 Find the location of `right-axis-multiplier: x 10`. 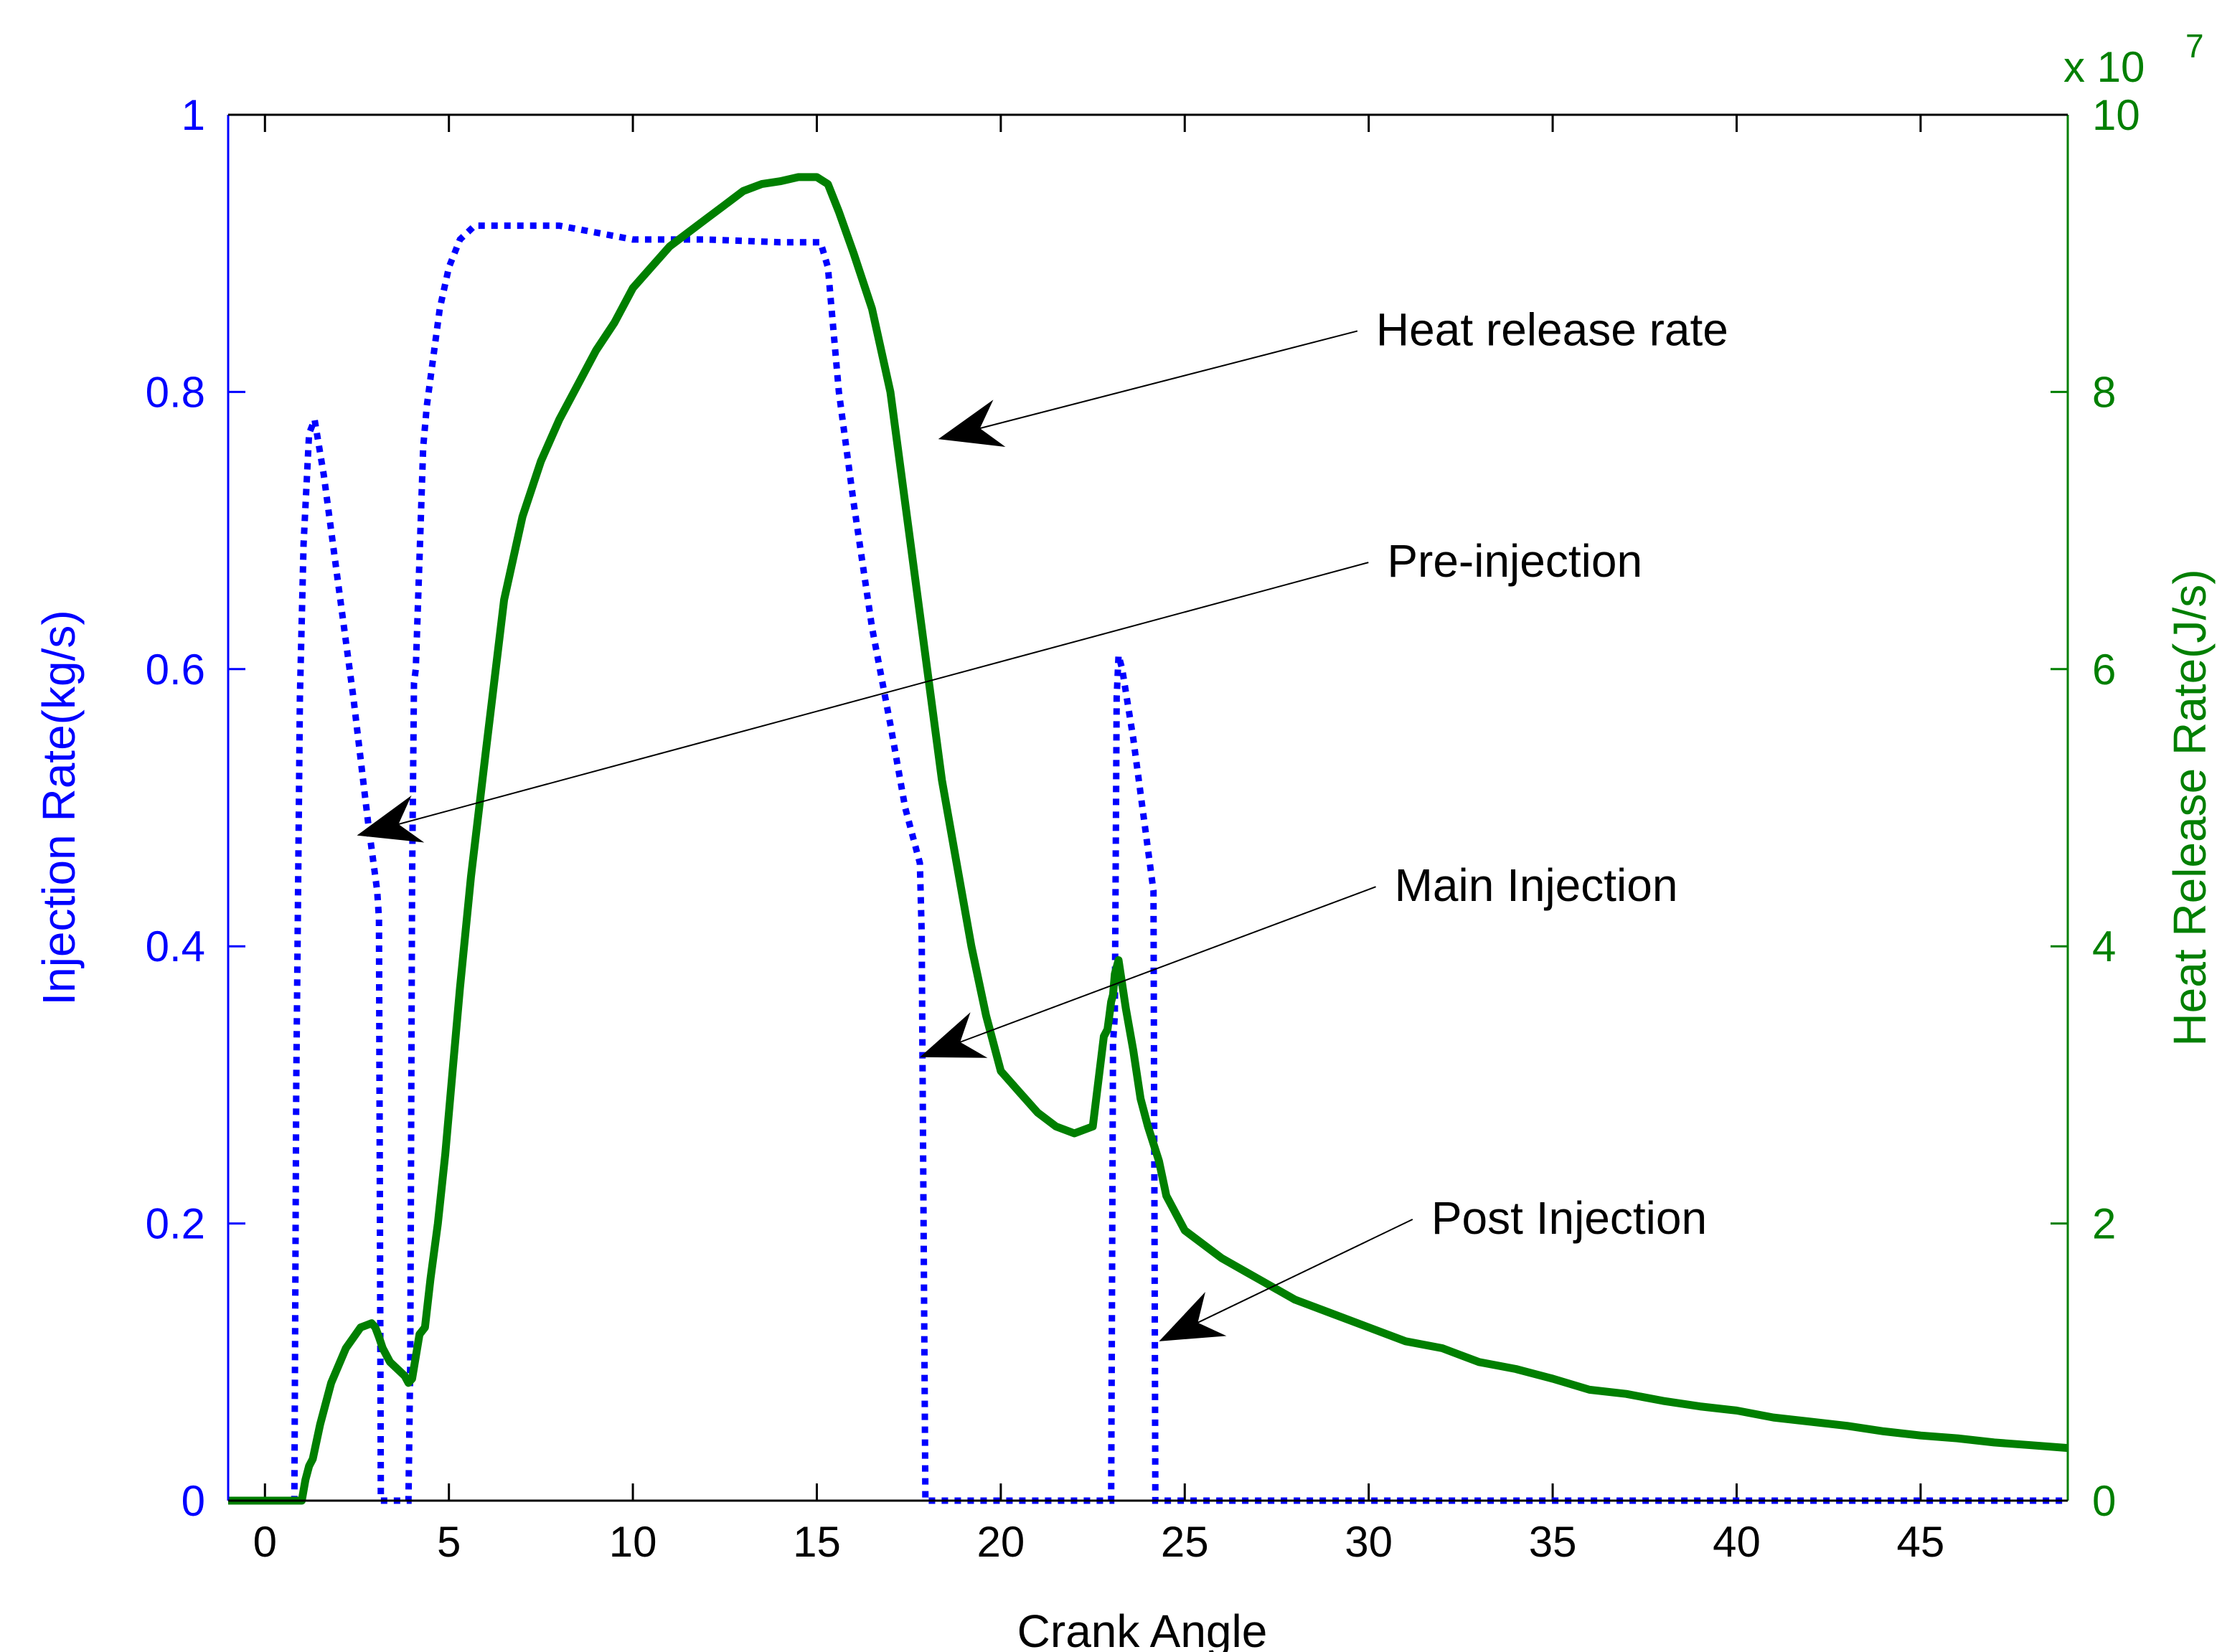

right-axis-multiplier: x 10 is located at coordinates (2104, 67).